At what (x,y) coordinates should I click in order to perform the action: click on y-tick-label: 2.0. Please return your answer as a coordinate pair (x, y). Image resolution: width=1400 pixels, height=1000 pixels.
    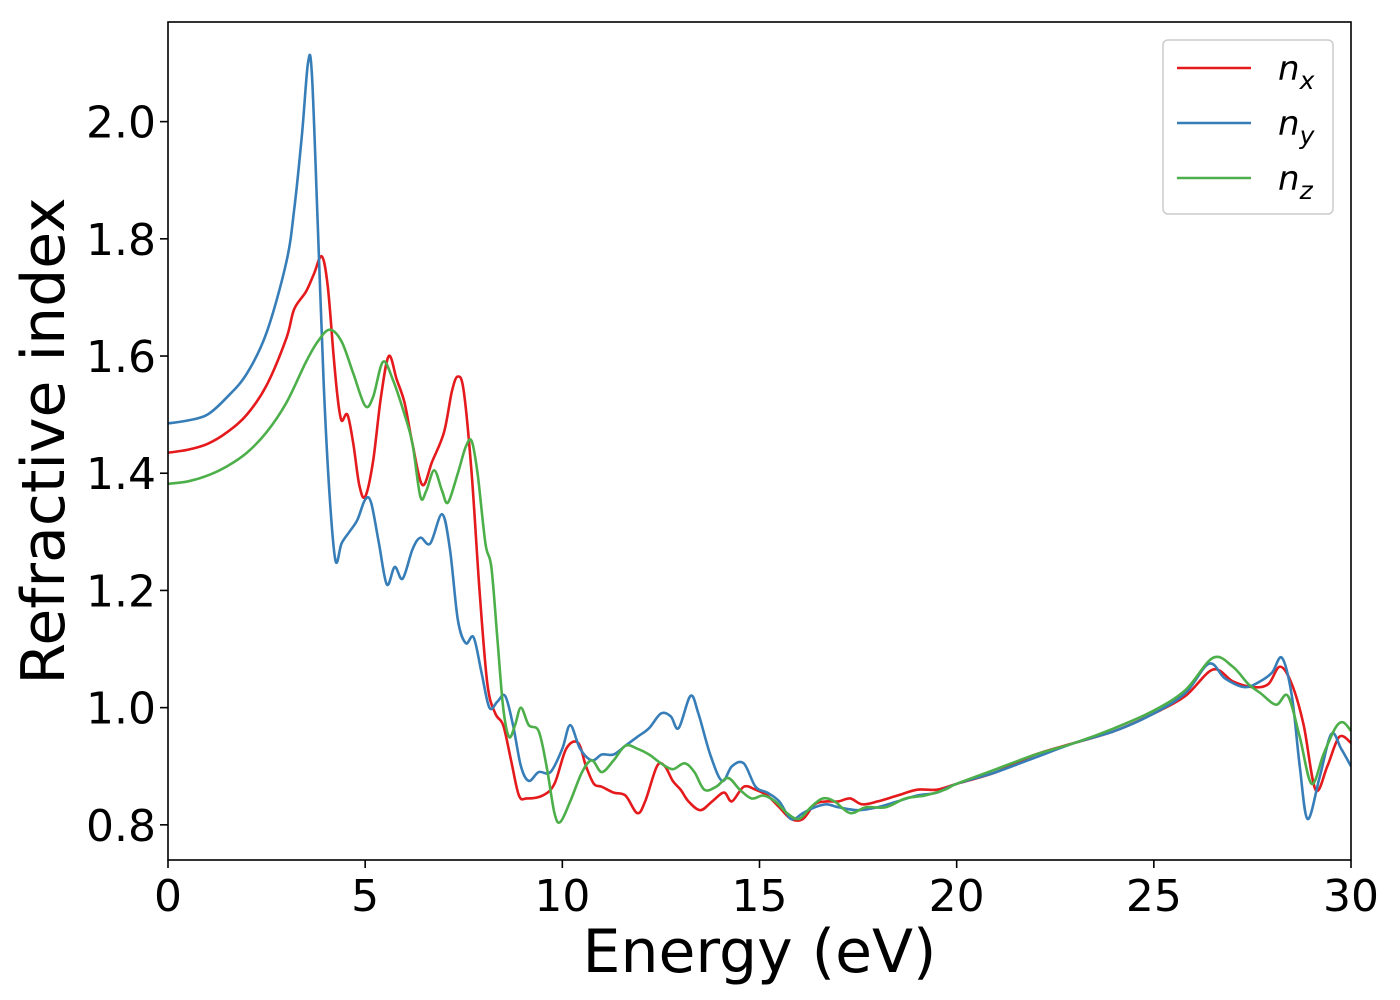
    Looking at the image, I should click on (121, 123).